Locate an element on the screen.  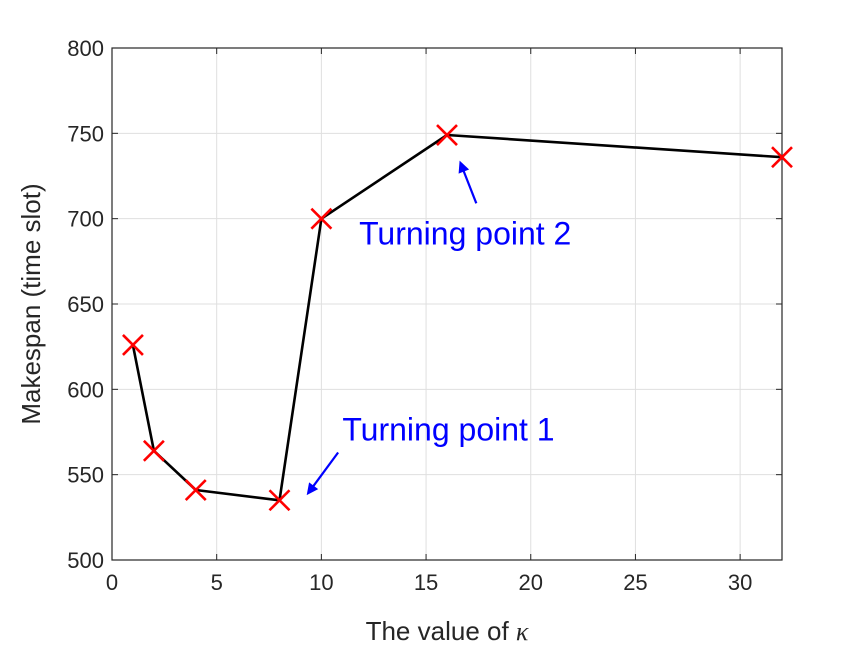
y-axis-label: Makespan (time slot) is located at coordinates (31, 303).